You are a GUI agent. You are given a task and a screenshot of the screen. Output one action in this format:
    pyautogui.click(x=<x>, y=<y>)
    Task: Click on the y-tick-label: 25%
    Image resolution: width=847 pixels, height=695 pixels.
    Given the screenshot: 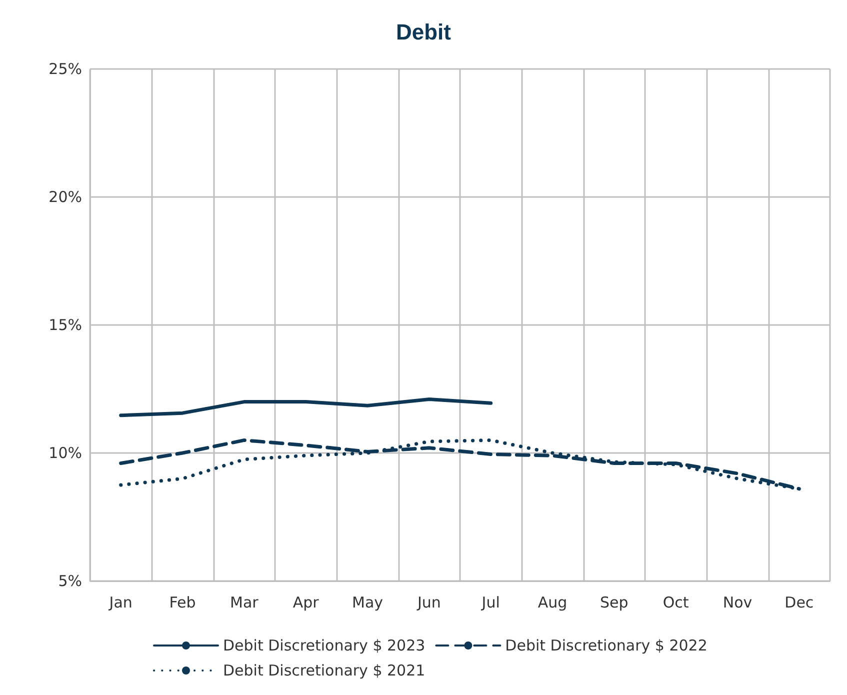 What is the action you would take?
    pyautogui.click(x=65, y=69)
    